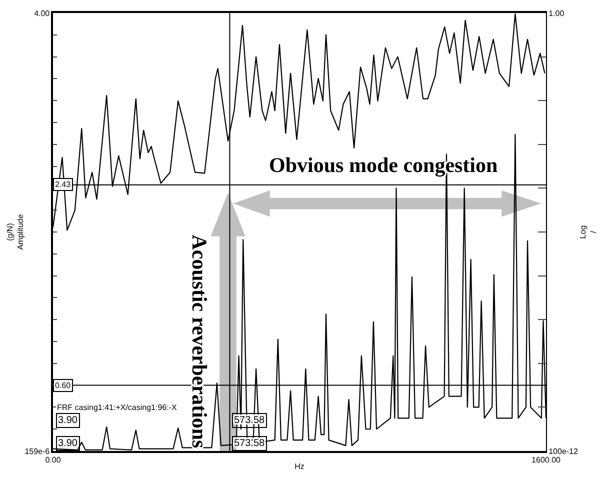 The height and width of the screenshot is (479, 606). I want to click on y2-tick-label: 100e-12, so click(563, 451).